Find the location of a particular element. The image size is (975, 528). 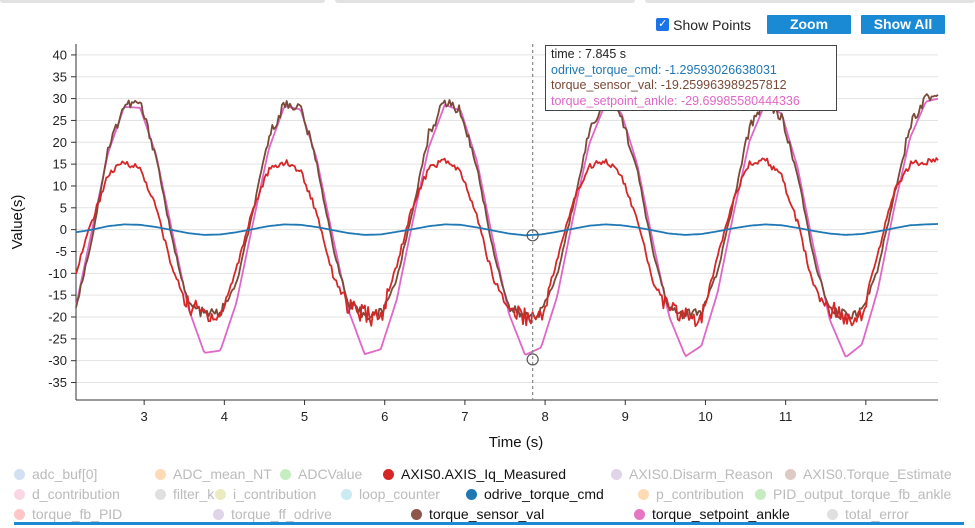

legend-label: p_contribution is located at coordinates (700, 494).